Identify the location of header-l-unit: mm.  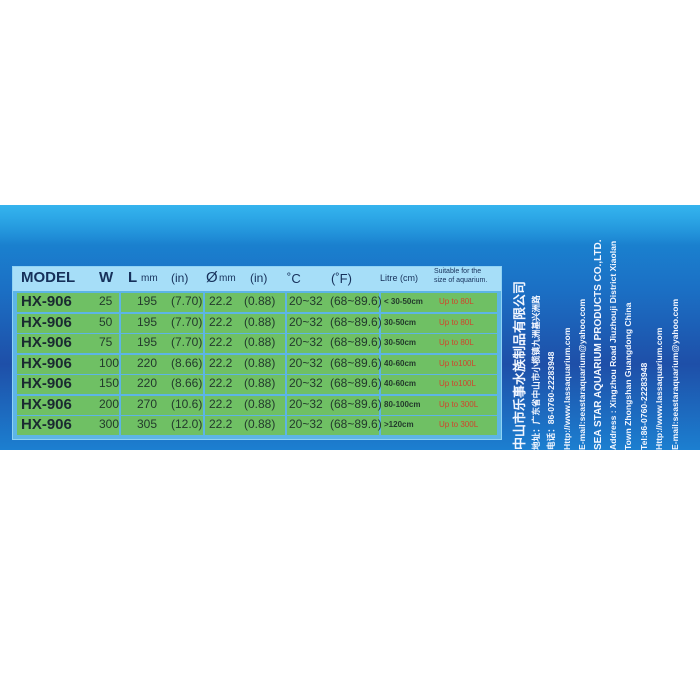
(149, 278).